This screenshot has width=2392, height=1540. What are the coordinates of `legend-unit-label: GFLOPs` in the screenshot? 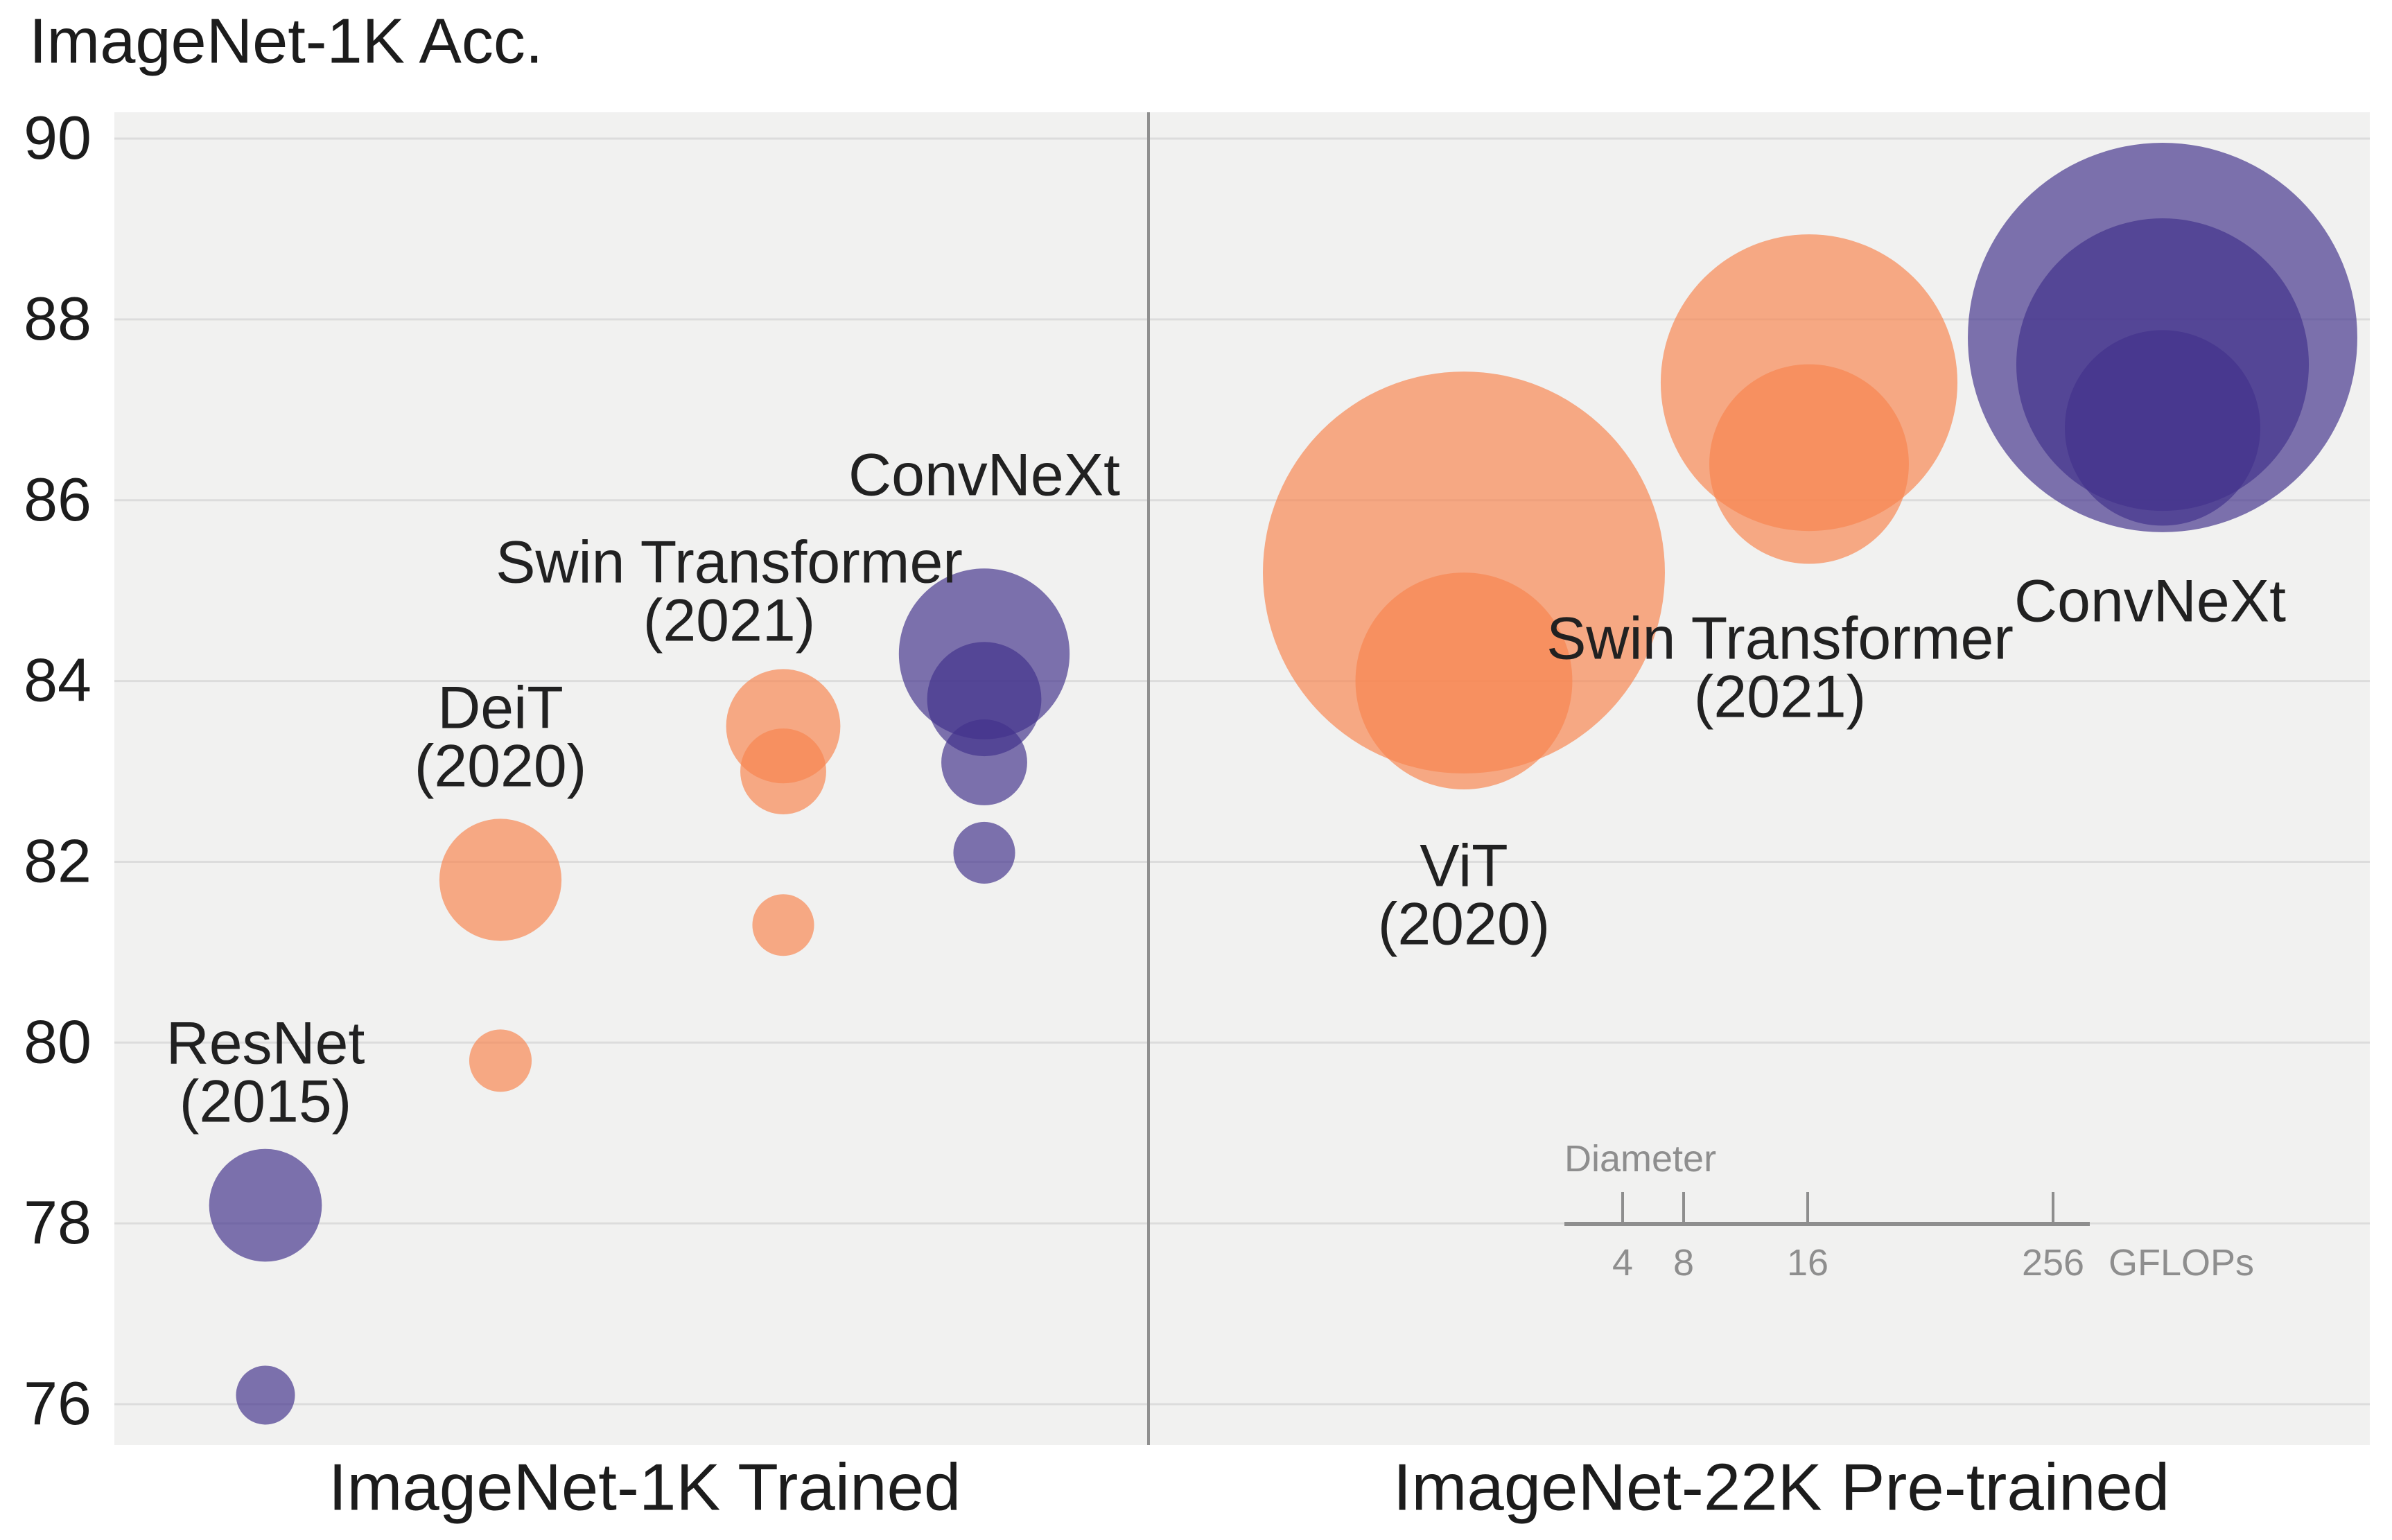 It's located at (2181, 1263).